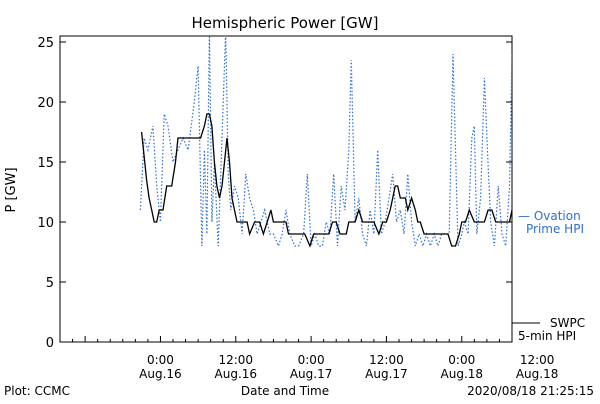 Image resolution: width=600 pixels, height=404 pixels. I want to click on y-tick-label: 5, so click(50, 283).